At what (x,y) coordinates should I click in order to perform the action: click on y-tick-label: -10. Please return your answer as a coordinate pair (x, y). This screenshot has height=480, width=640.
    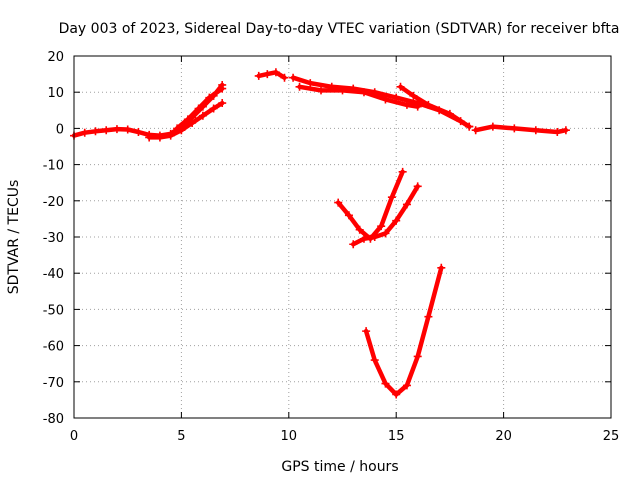
    Looking at the image, I should click on (53, 166).